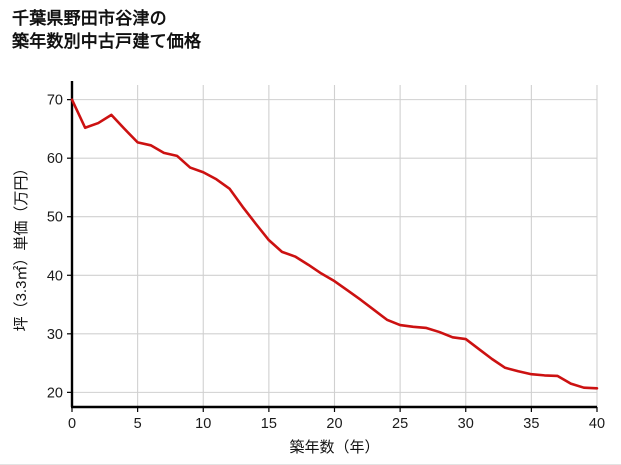 The height and width of the screenshot is (465, 621). I want to click on chart-title: 千葉県野田市谷津の 築年数別中古戸建て価格, so click(107, 30).